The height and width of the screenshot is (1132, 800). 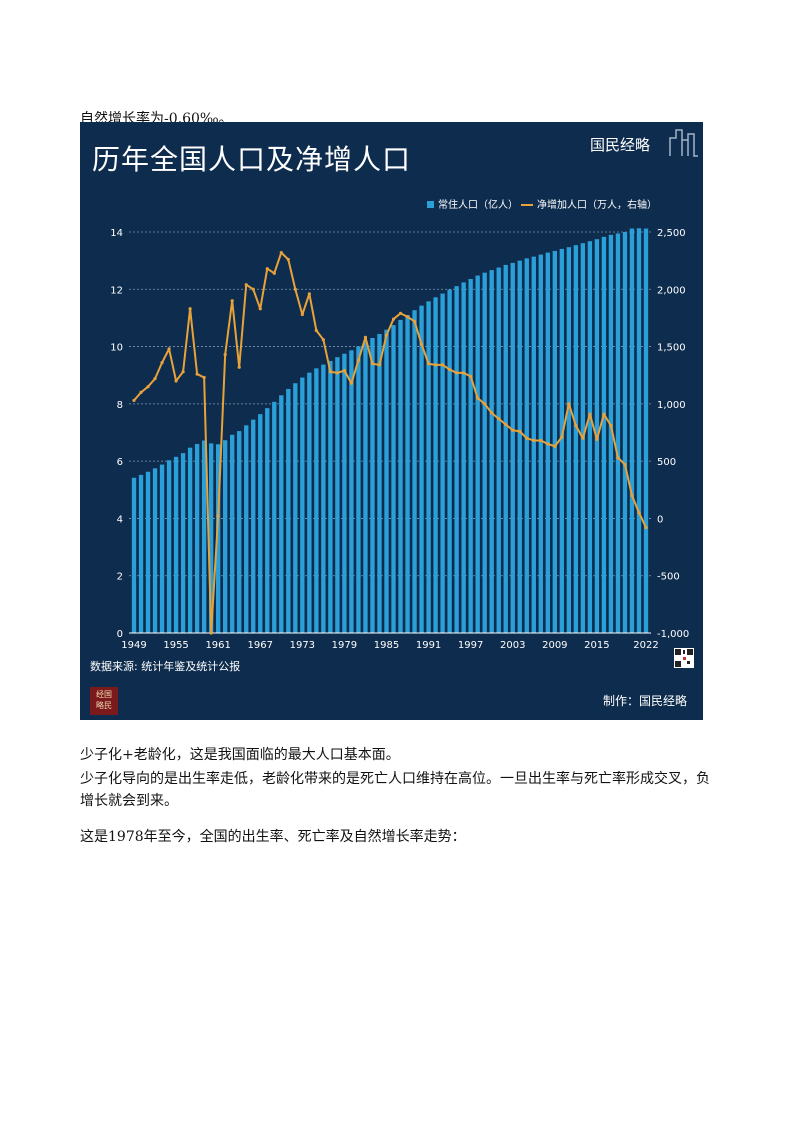 What do you see at coordinates (671, 348) in the screenshot?
I see `right-axis-tick-label: 1,500` at bounding box center [671, 348].